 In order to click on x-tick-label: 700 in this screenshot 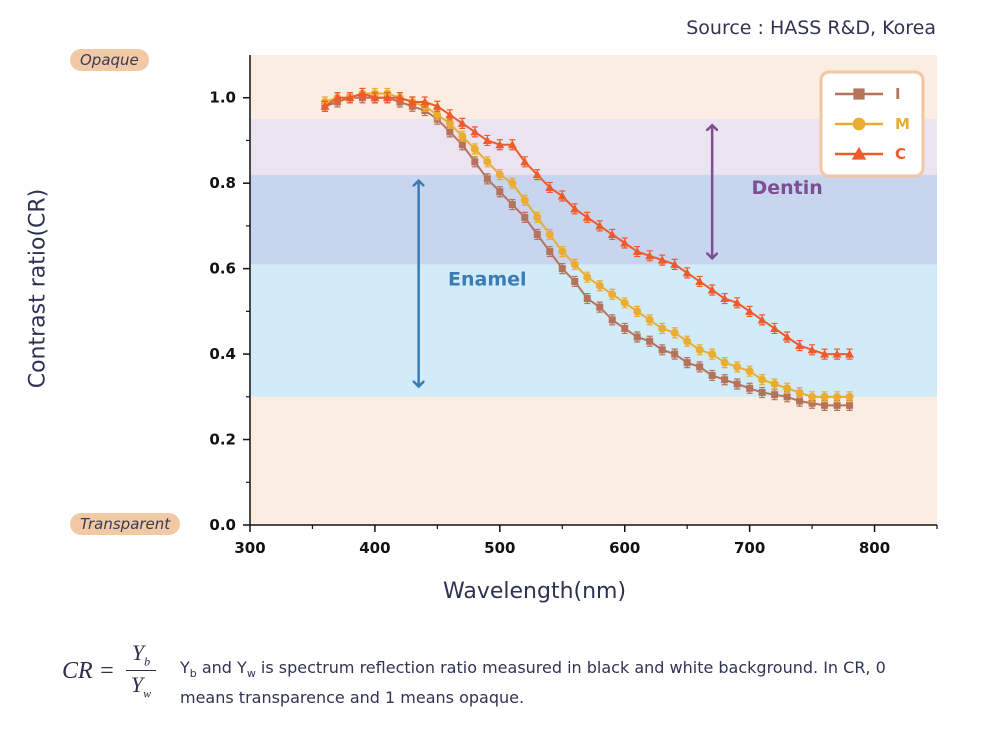, I will do `click(749, 548)`.